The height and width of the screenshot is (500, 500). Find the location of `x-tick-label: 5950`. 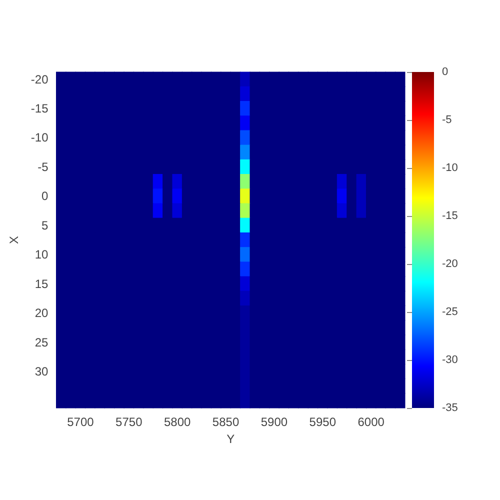

x-tick-label: 5950 is located at coordinates (322, 422).